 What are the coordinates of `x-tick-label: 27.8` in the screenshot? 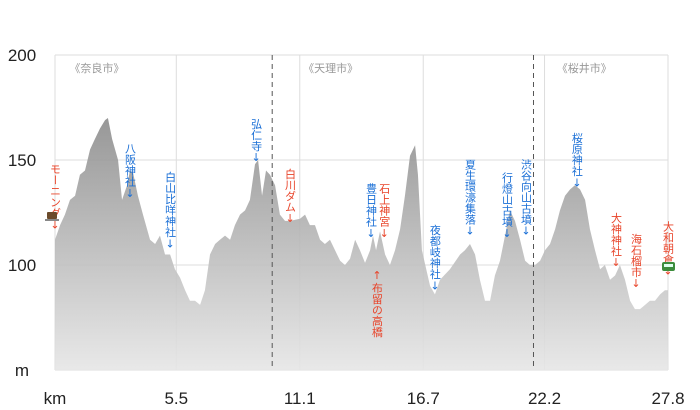 It's located at (667, 398).